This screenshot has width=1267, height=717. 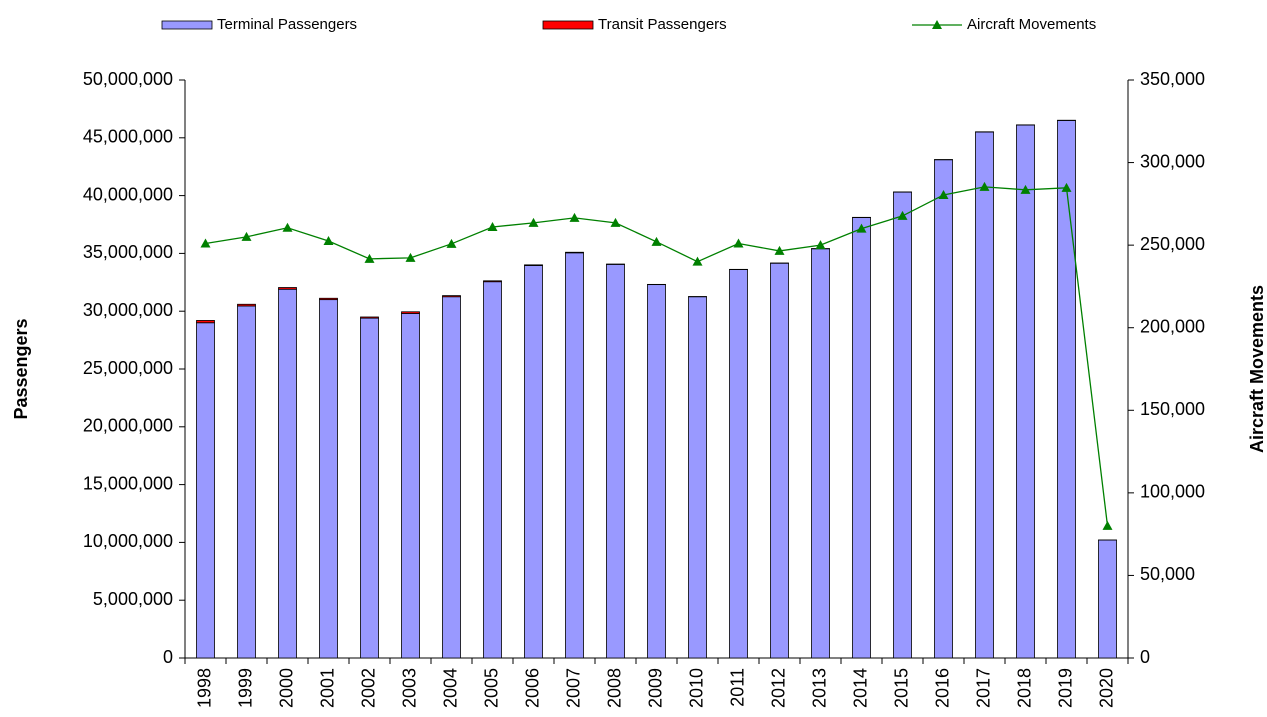 What do you see at coordinates (327, 688) in the screenshot?
I see `x-tick-label: 2001` at bounding box center [327, 688].